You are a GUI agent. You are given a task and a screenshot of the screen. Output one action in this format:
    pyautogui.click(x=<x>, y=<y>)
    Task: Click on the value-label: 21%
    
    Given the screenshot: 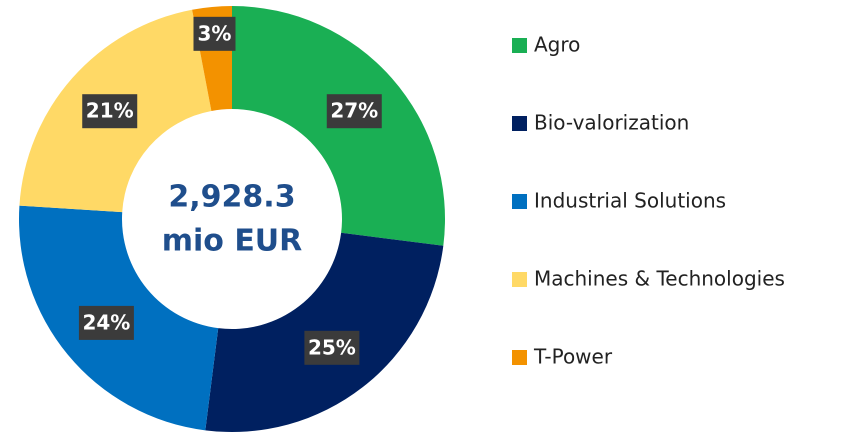 What is the action you would take?
    pyautogui.click(x=110, y=111)
    